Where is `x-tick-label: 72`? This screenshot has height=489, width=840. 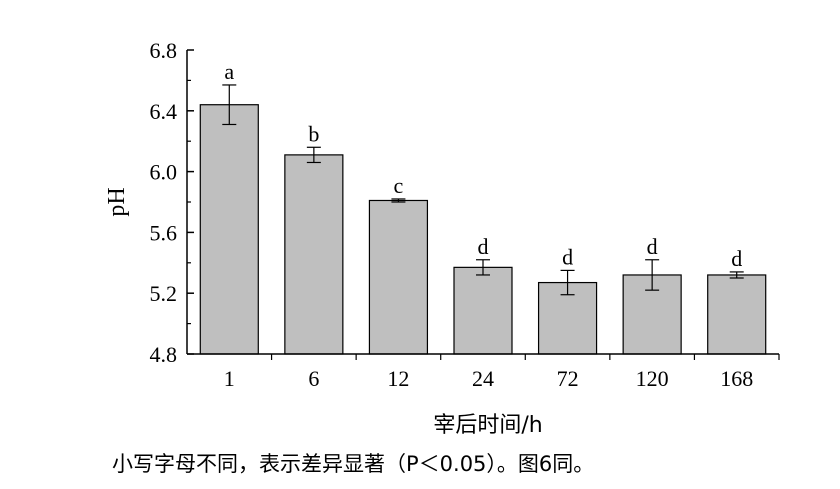
x-tick-label: 72 is located at coordinates (568, 378).